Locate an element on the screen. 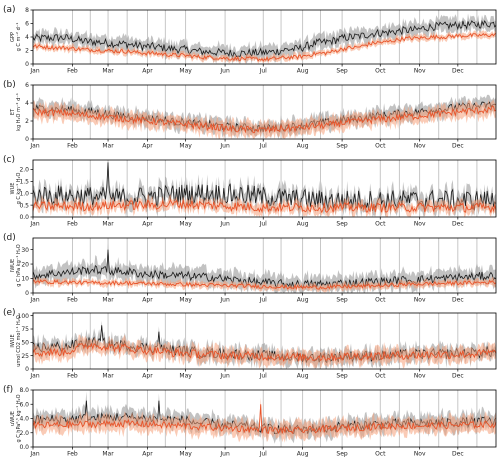 This screenshot has width=500, height=463. y-tick-label: 20 is located at coordinates (25, 264).